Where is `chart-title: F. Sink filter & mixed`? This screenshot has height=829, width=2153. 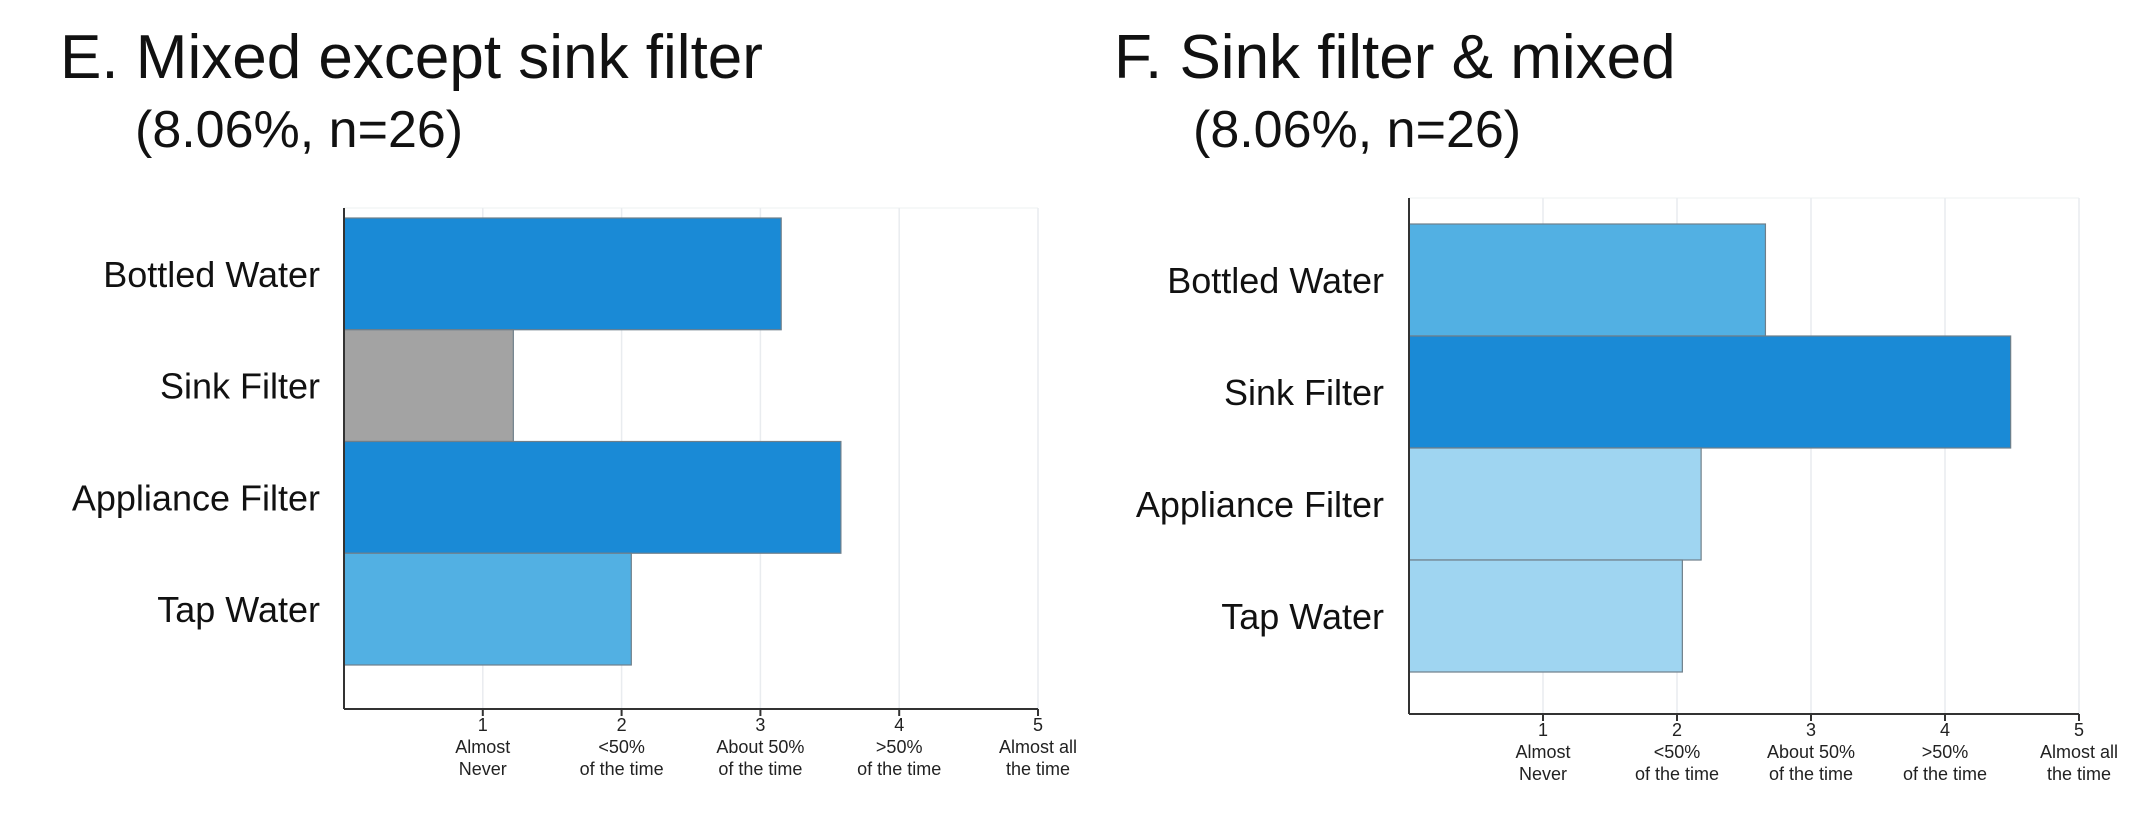 chart-title: F. Sink filter & mixed is located at coordinates (1395, 57).